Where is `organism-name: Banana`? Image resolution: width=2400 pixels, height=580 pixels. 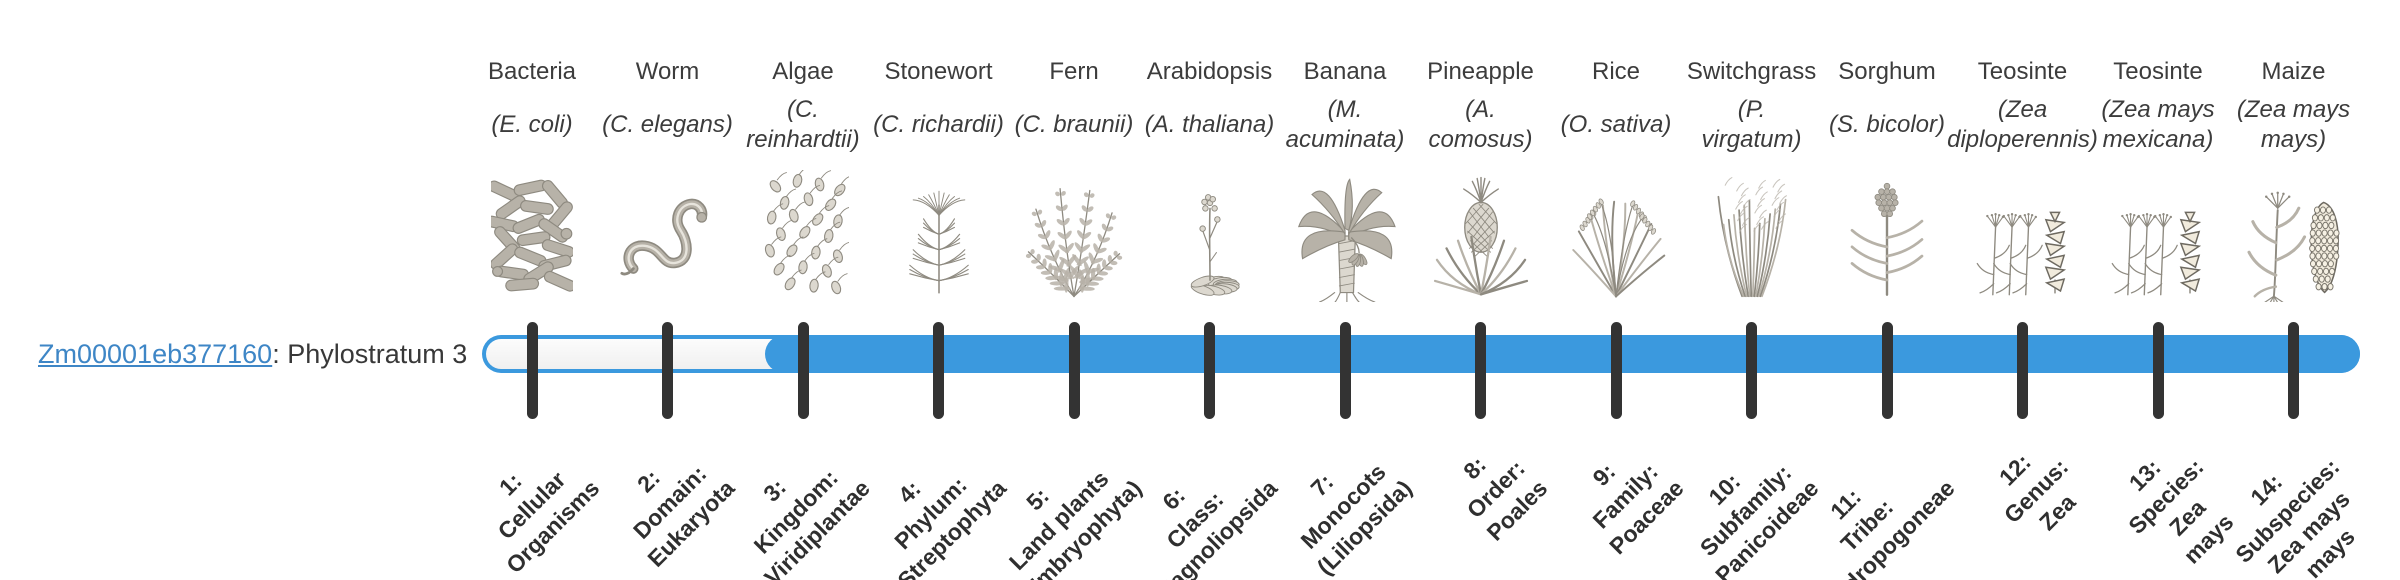
organism-name: Banana is located at coordinates (1345, 71).